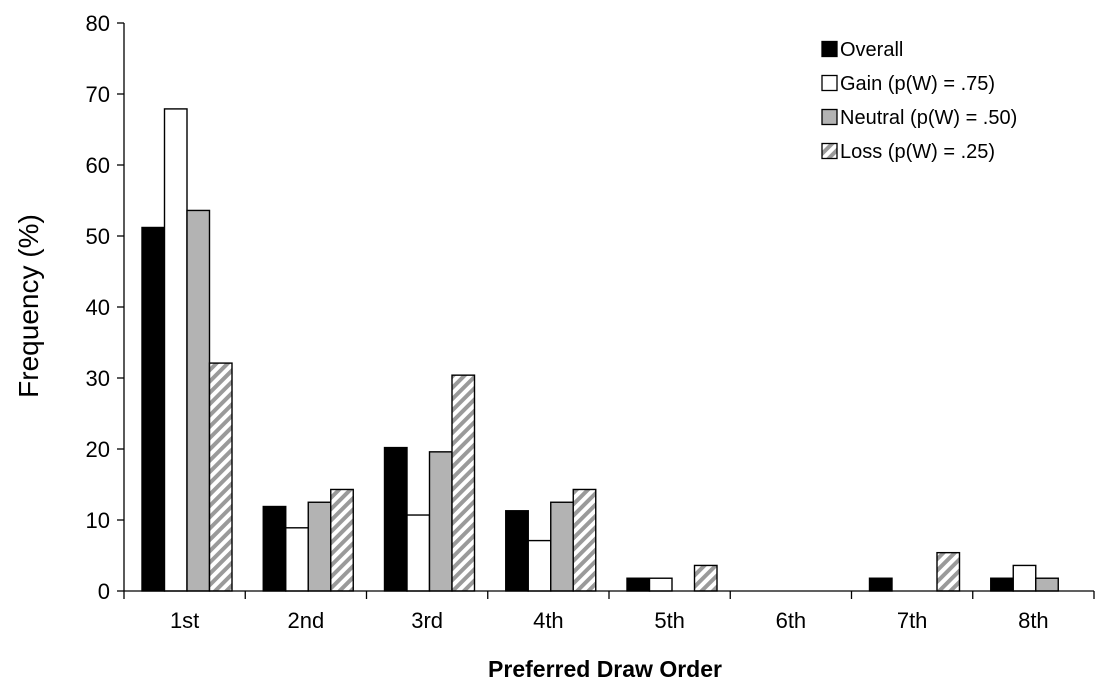  I want to click on x-tick-label-5th: 5th, so click(669, 620).